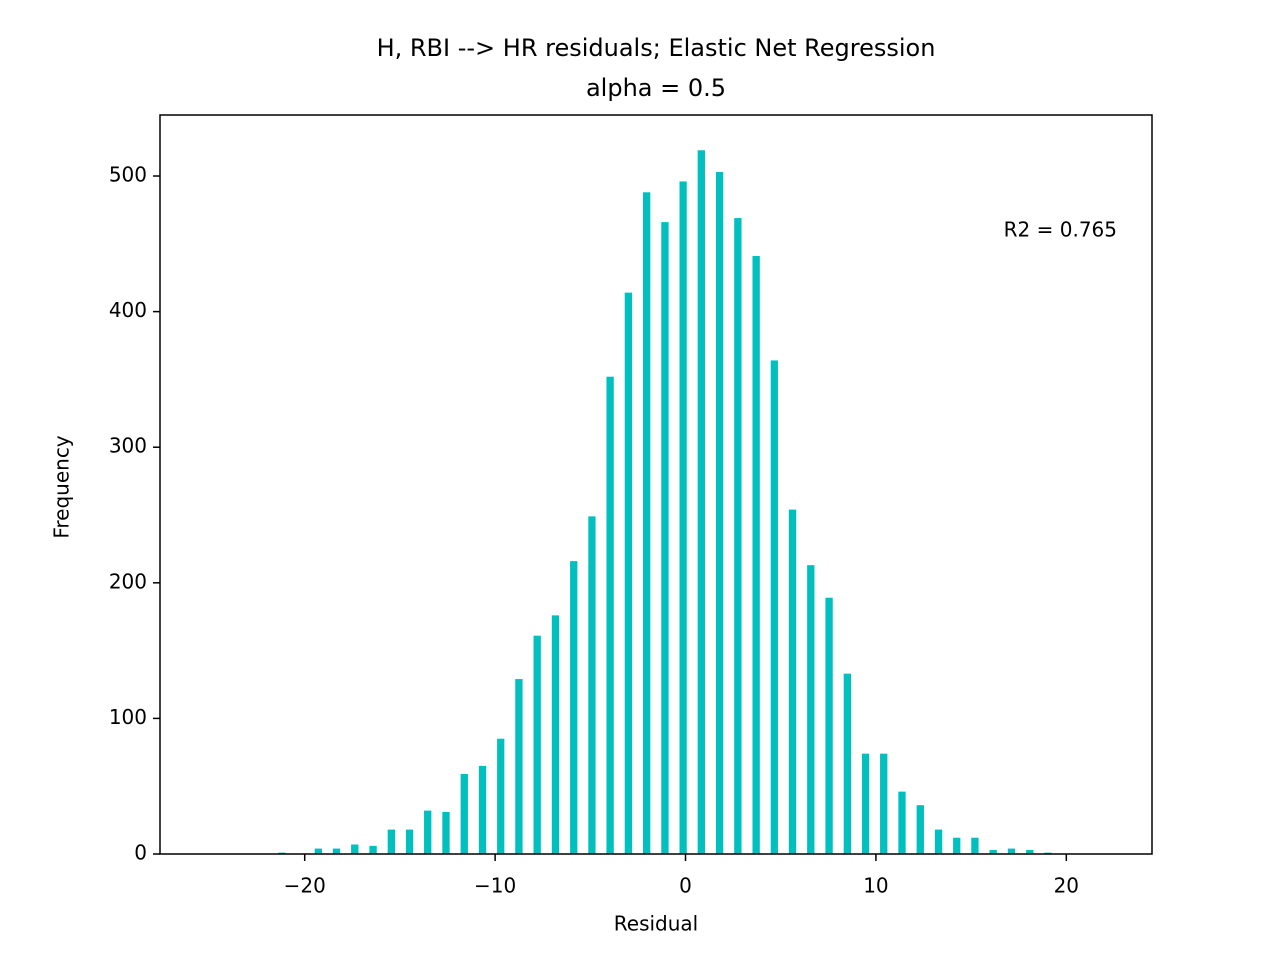 Image resolution: width=1280 pixels, height=960 pixels. Describe the element at coordinates (875, 886) in the screenshot. I see `x-tick-label: 10` at that location.